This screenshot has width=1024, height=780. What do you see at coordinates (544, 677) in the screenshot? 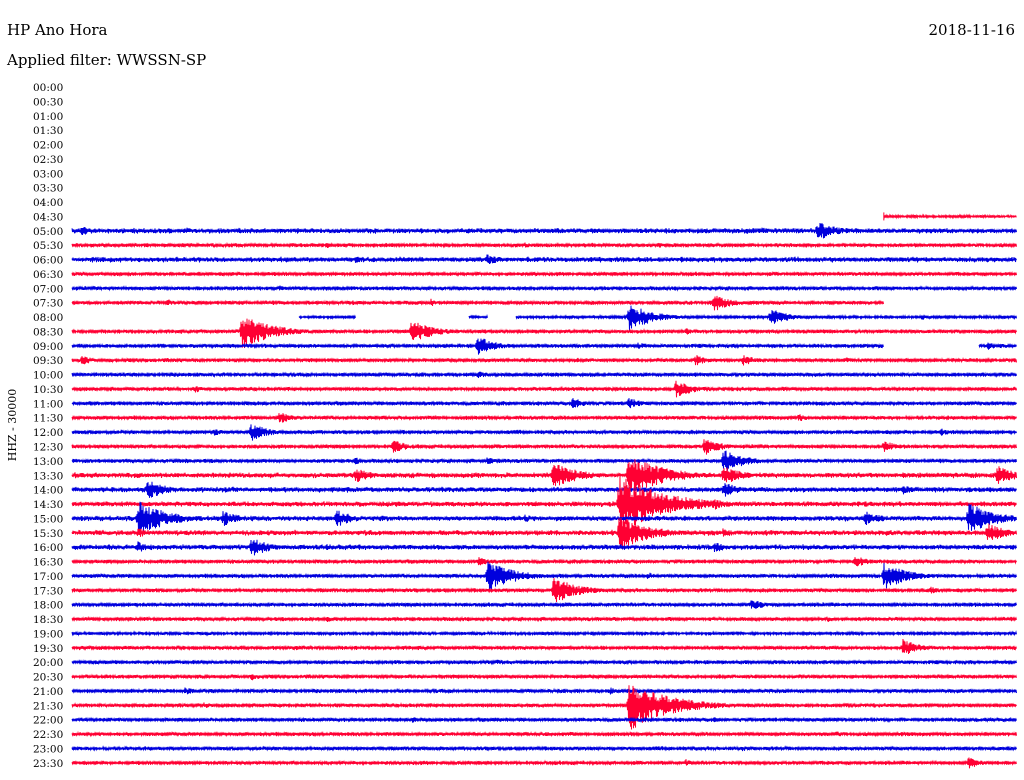
I see `trace-2030` at bounding box center [544, 677].